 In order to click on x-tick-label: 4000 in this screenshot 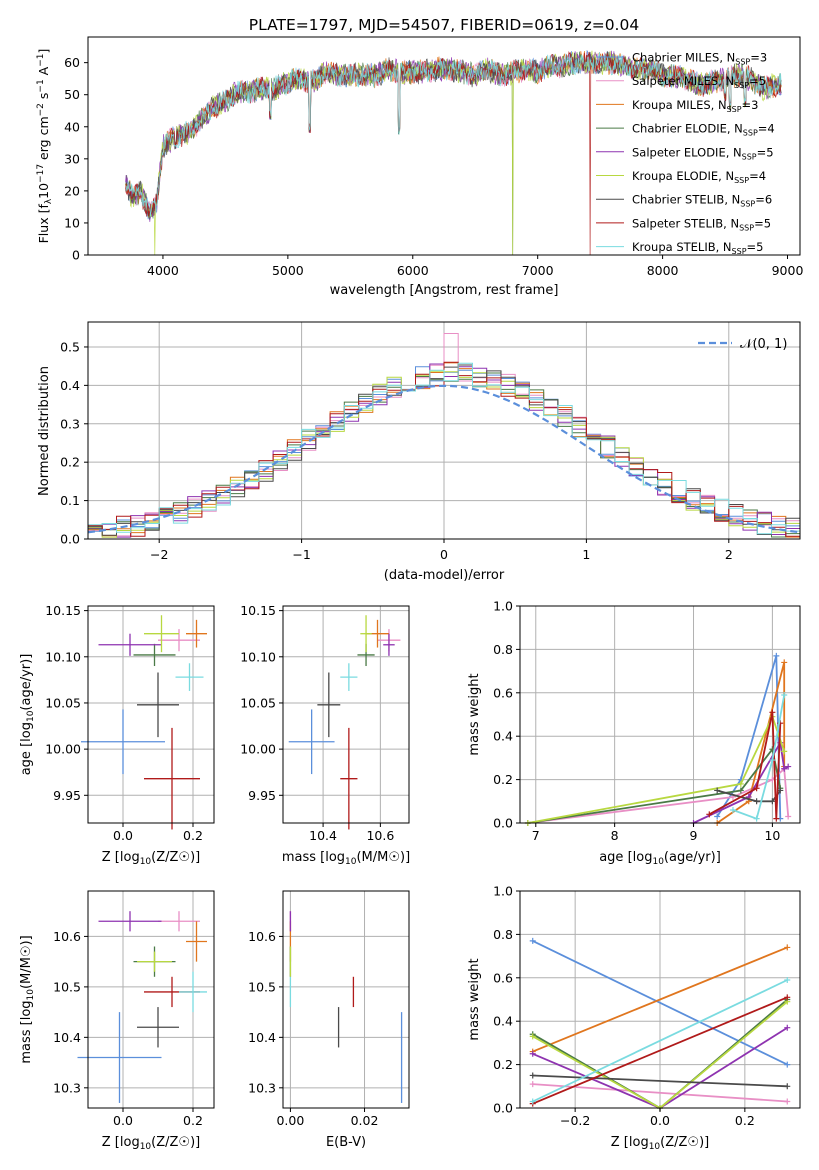, I will do `click(163, 270)`.